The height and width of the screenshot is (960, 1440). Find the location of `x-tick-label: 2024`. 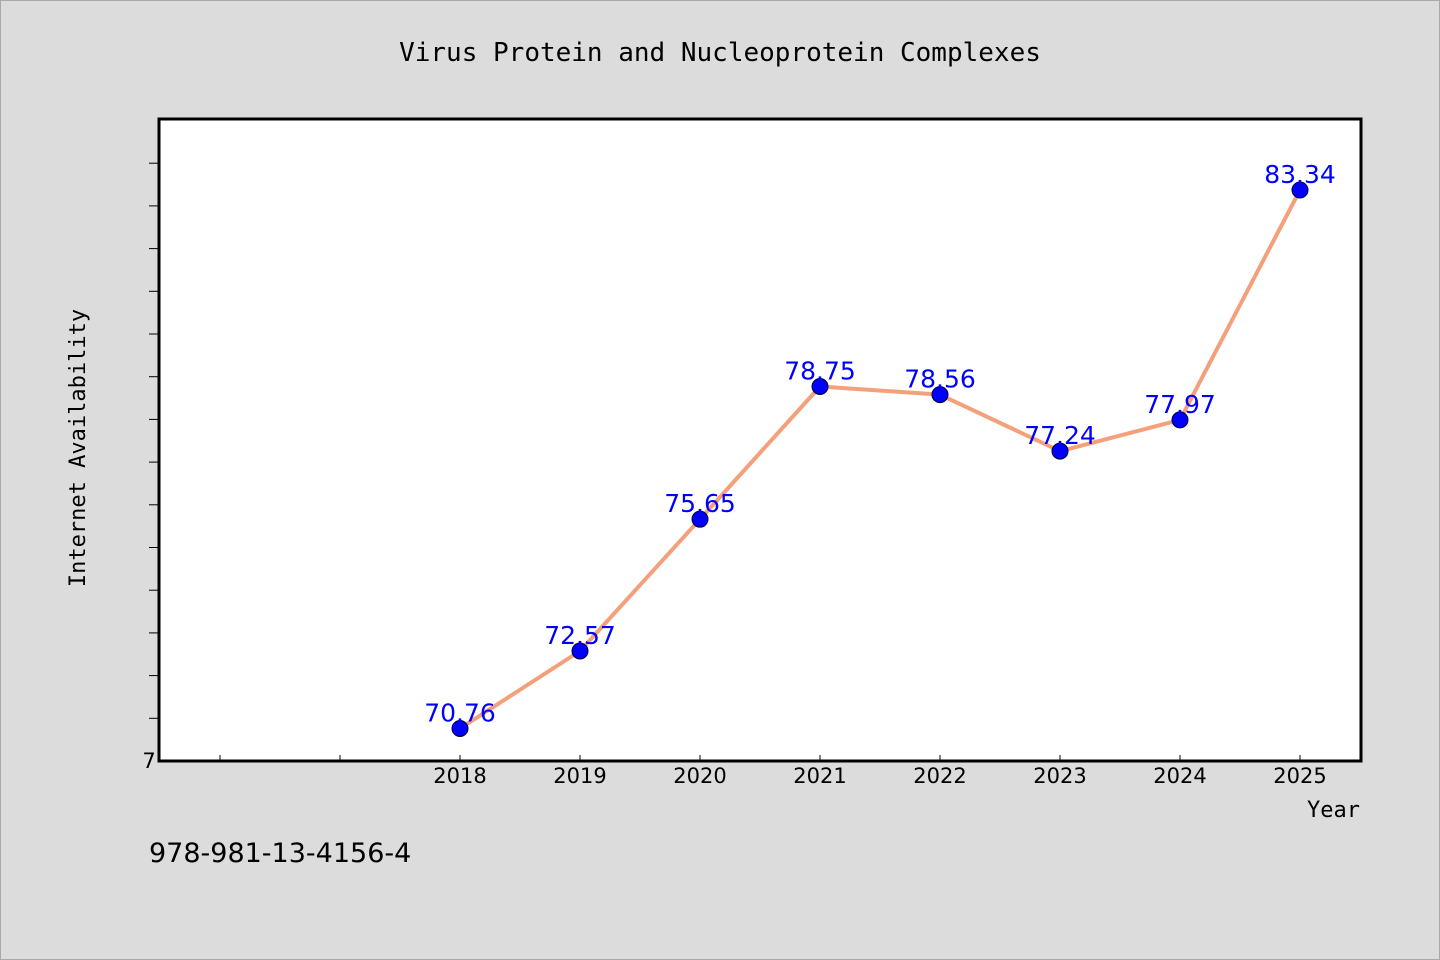

x-tick-label: 2024 is located at coordinates (1179, 776).